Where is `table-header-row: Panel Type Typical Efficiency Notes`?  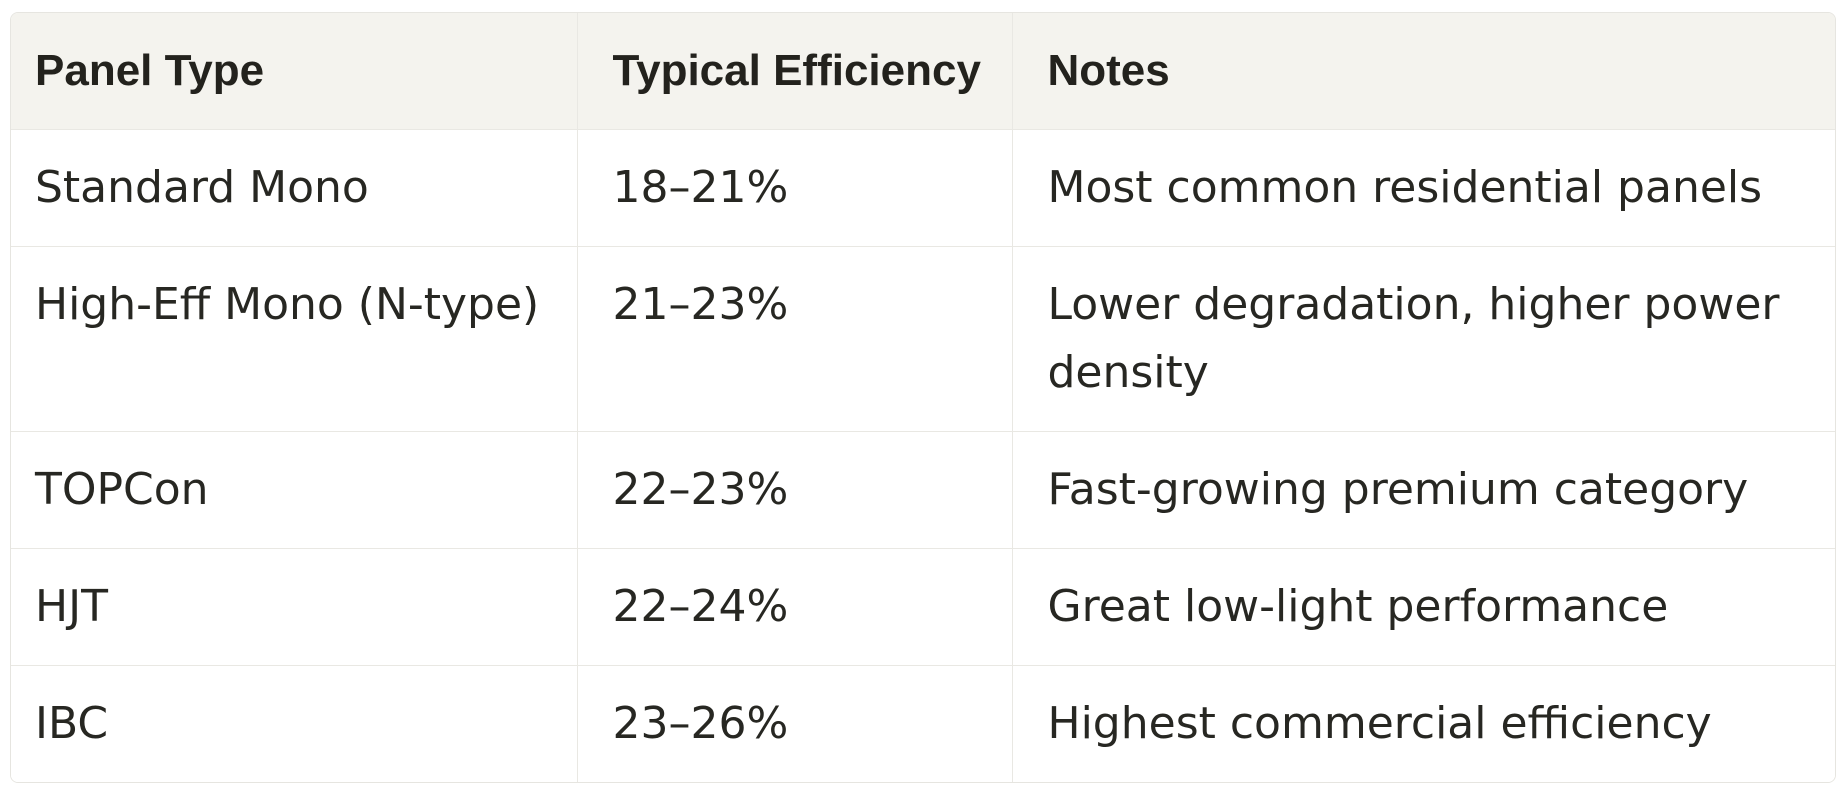 table-header-row: Panel Type Typical Efficiency Notes is located at coordinates (923, 71).